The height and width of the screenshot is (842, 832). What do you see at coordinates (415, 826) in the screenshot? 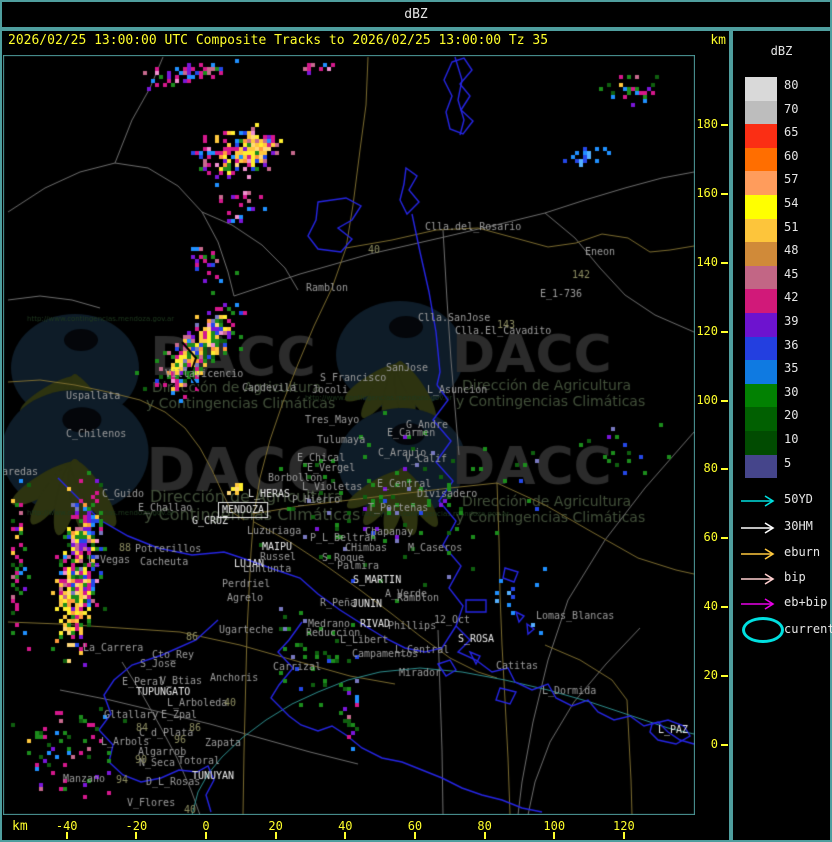
I see `xaxis-tick-label: 60` at bounding box center [415, 826].